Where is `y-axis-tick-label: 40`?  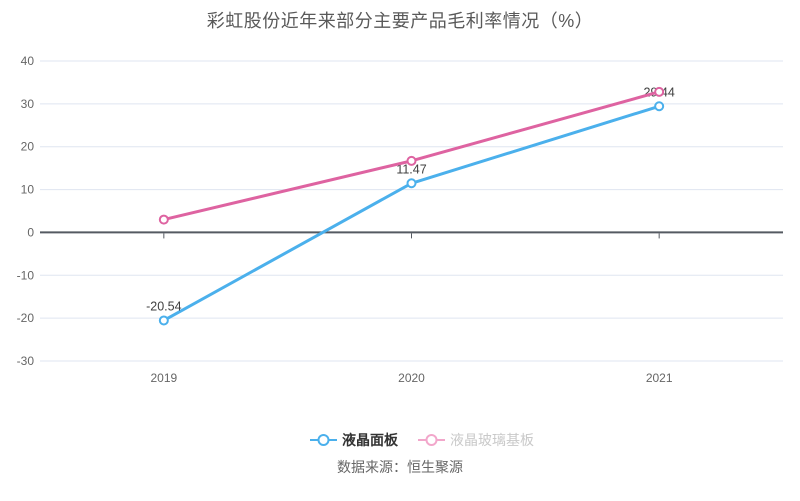
y-axis-tick-label: 40 is located at coordinates (28, 61).